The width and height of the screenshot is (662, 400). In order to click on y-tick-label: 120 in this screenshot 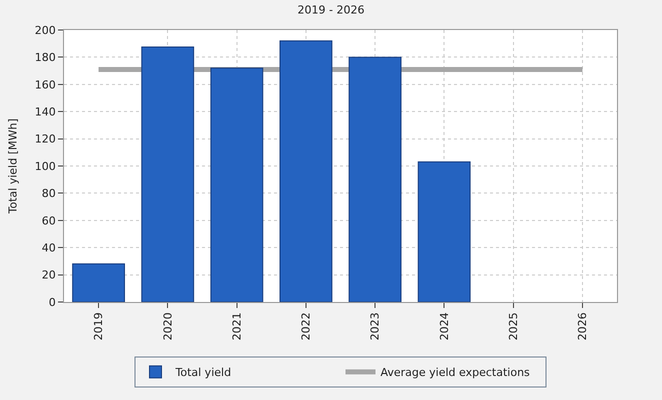, I will do `click(45, 139)`.